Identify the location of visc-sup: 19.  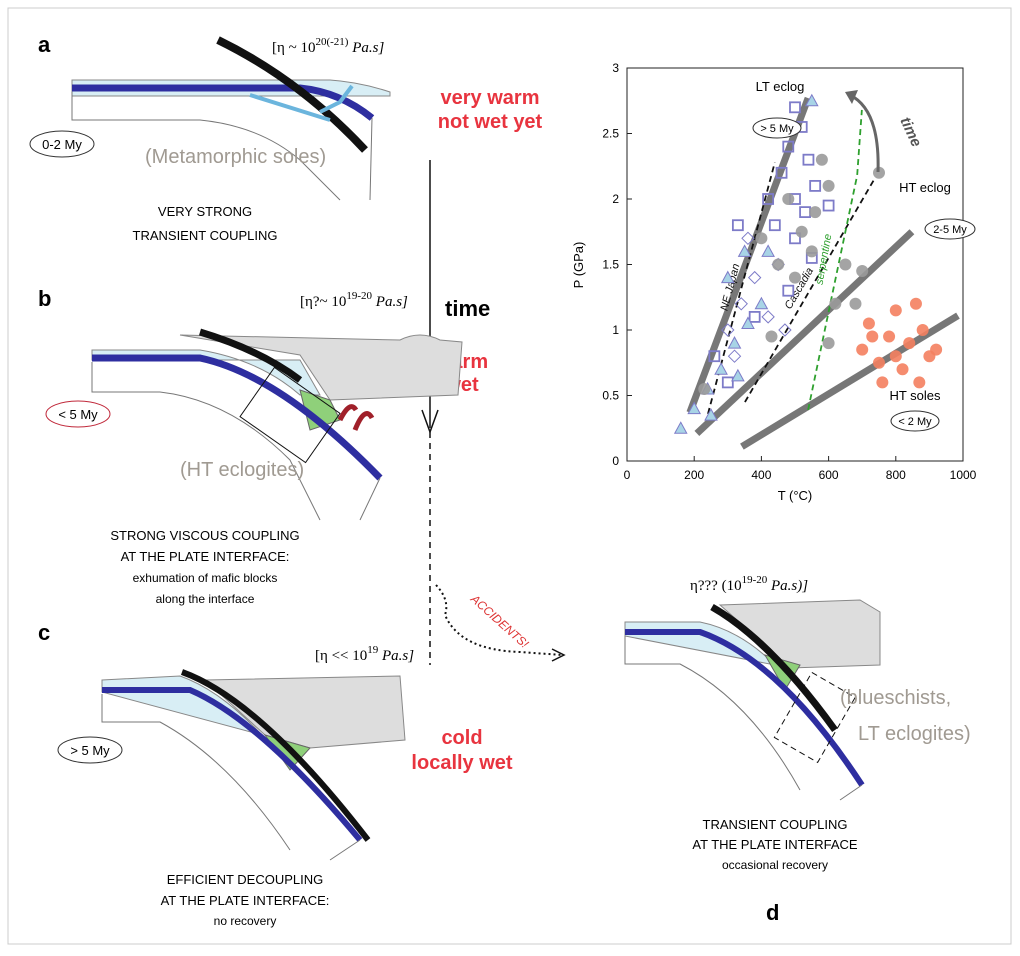
(373, 650).